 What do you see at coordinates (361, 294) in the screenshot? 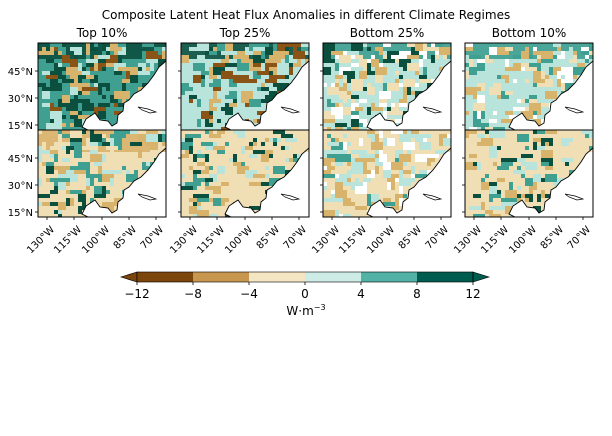
I see `colorbar-tick-label: 4` at bounding box center [361, 294].